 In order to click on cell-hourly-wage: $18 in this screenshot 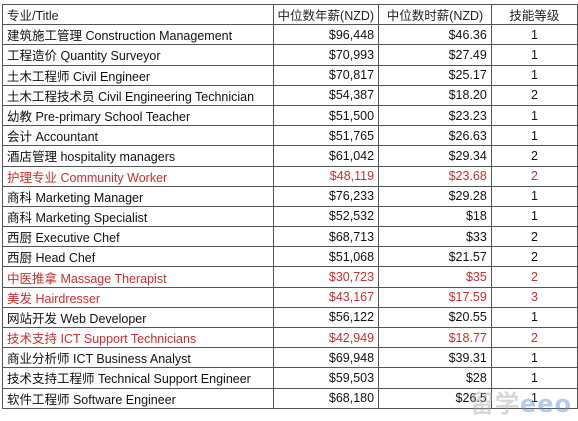, I will do `click(435, 216)`.